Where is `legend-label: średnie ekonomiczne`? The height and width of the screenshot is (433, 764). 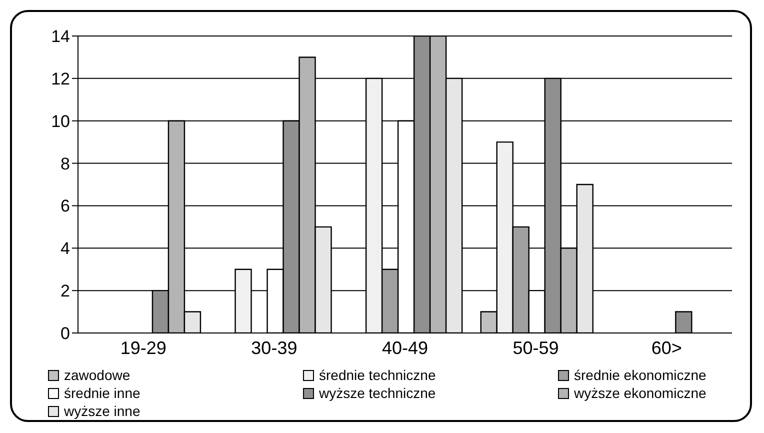
legend-label: średnie ekonomiczne is located at coordinates (640, 375).